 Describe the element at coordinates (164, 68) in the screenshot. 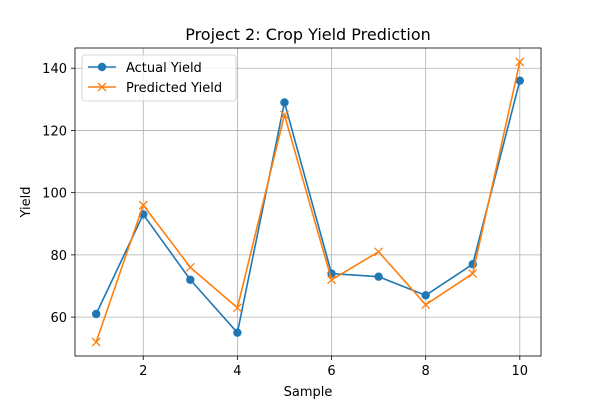

I see `legend-label-actual: Actual Yield` at that location.